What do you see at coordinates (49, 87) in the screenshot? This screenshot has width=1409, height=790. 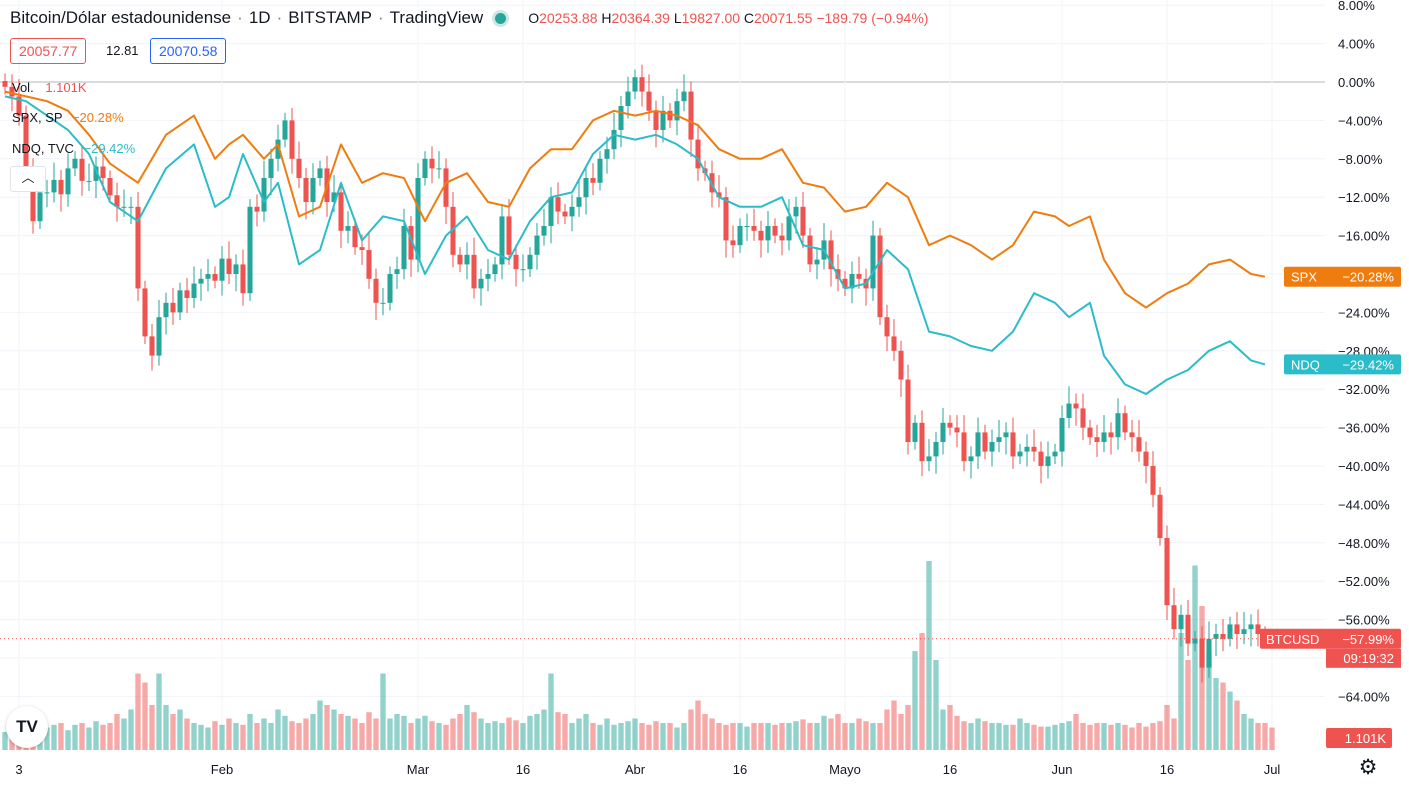 I see `legend-volume: Vol. 1.101K` at bounding box center [49, 87].